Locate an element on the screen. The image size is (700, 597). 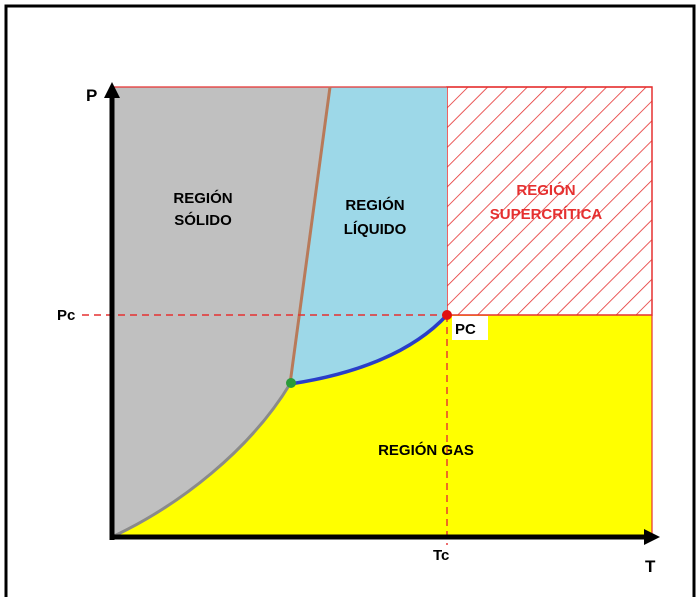
supercritical-region is located at coordinates (549, 201).